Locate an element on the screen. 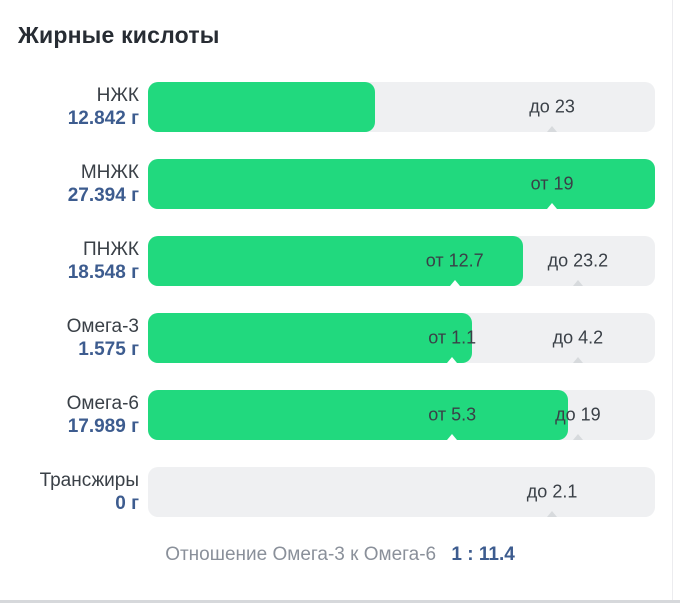 This screenshot has width=680, height=603. row-value: 18.548 г is located at coordinates (103, 272).